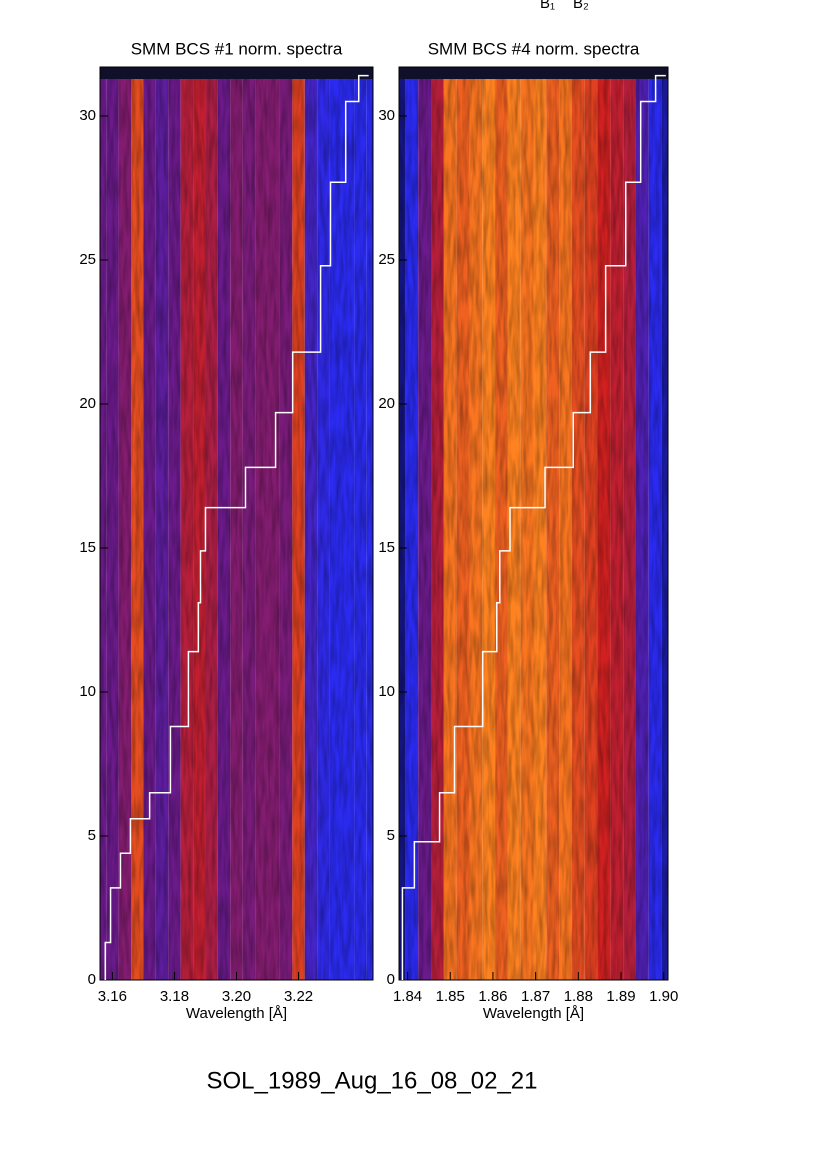  I want to click on panel-title: SMM BCS #1 norm. spectra, so click(237, 48).